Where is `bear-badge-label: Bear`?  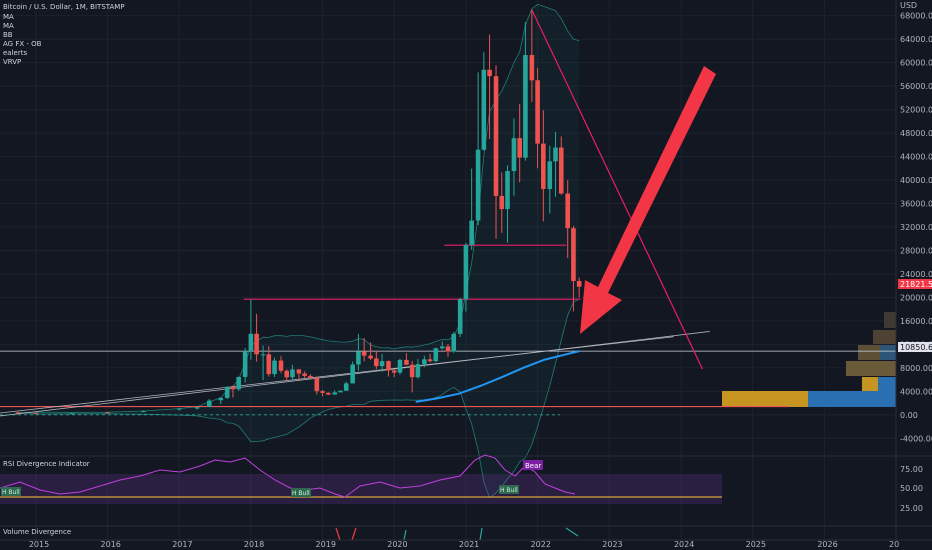 bear-badge-label: Bear is located at coordinates (533, 466).